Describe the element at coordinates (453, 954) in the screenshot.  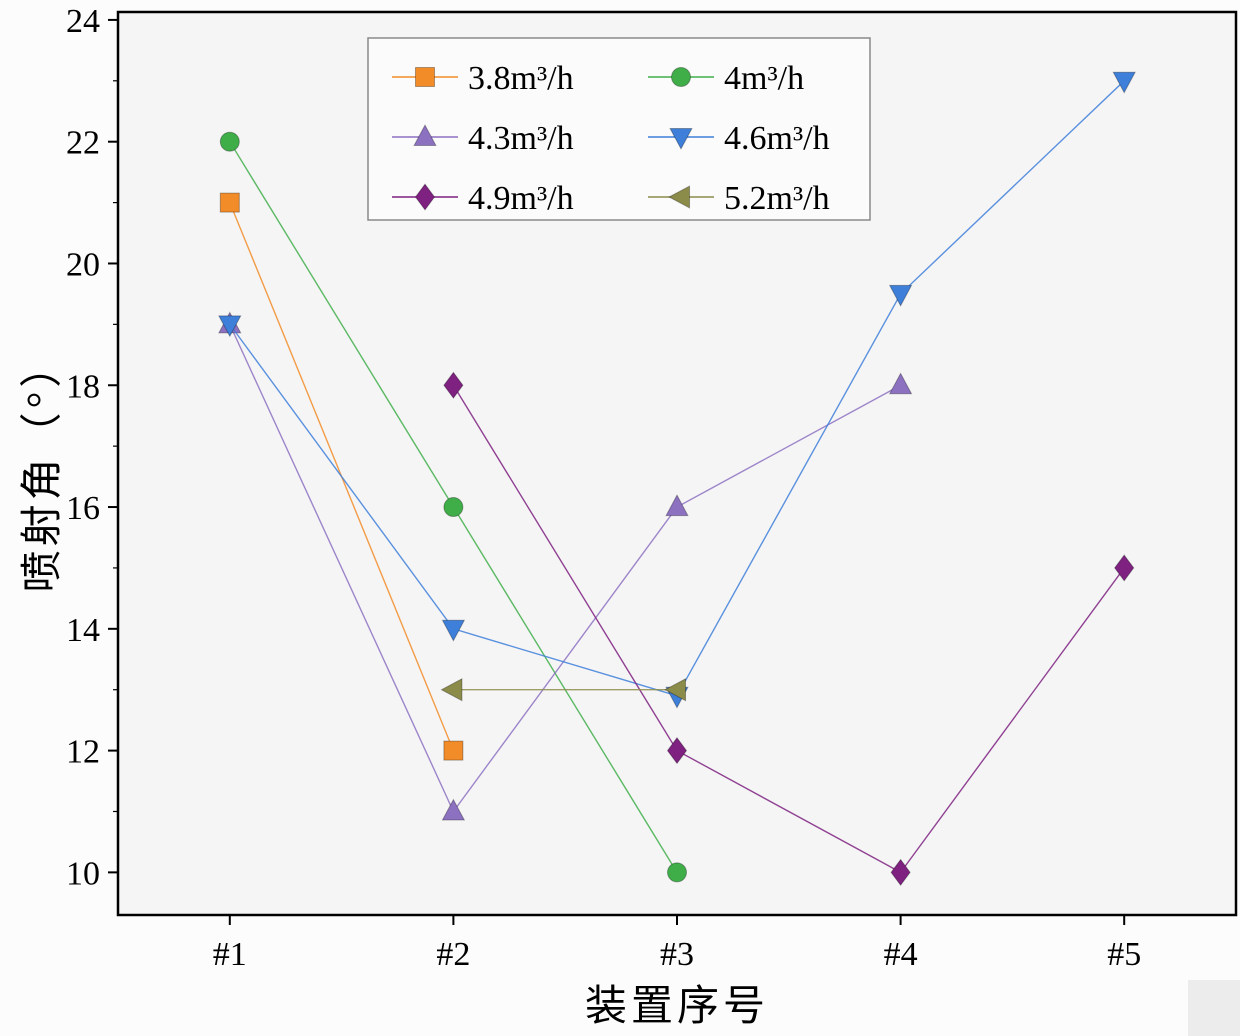
I see `x-tick-label: #2` at that location.